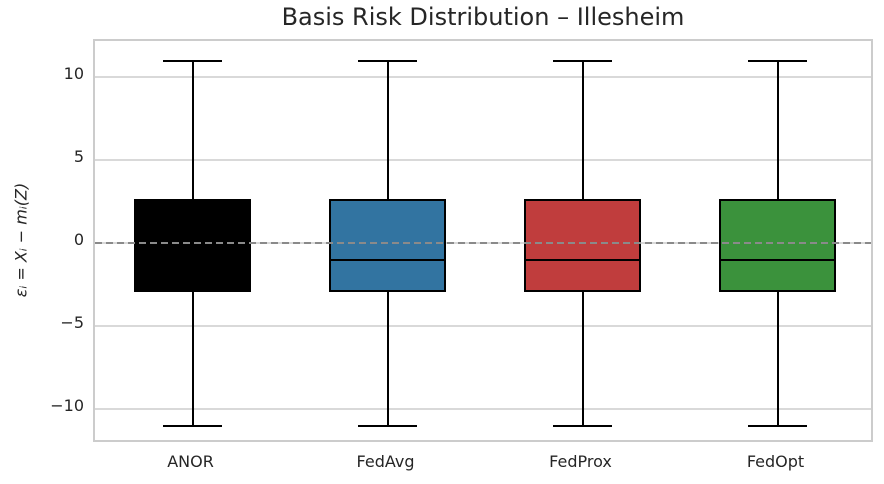 This screenshot has width=884, height=484. Describe the element at coordinates (192, 245) in the screenshot. I see `box-rect-ANOR` at that location.